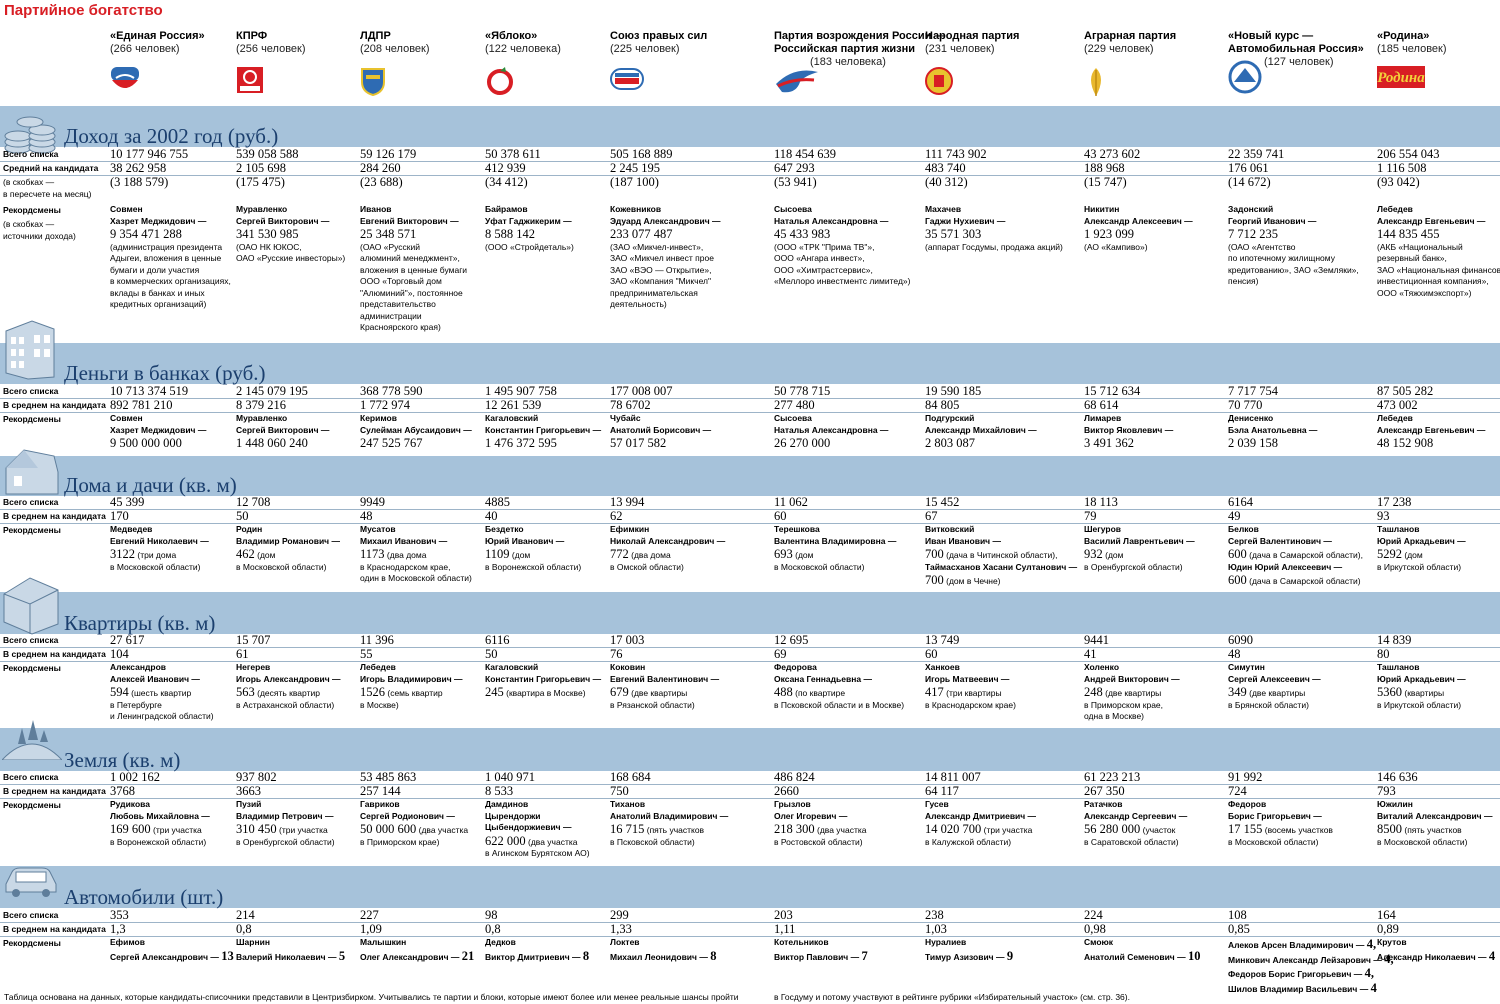 The width and height of the screenshot is (1500, 1004). What do you see at coordinates (634, 183) in the screenshot?
I see `average-month-value: (187 100)` at bounding box center [634, 183].